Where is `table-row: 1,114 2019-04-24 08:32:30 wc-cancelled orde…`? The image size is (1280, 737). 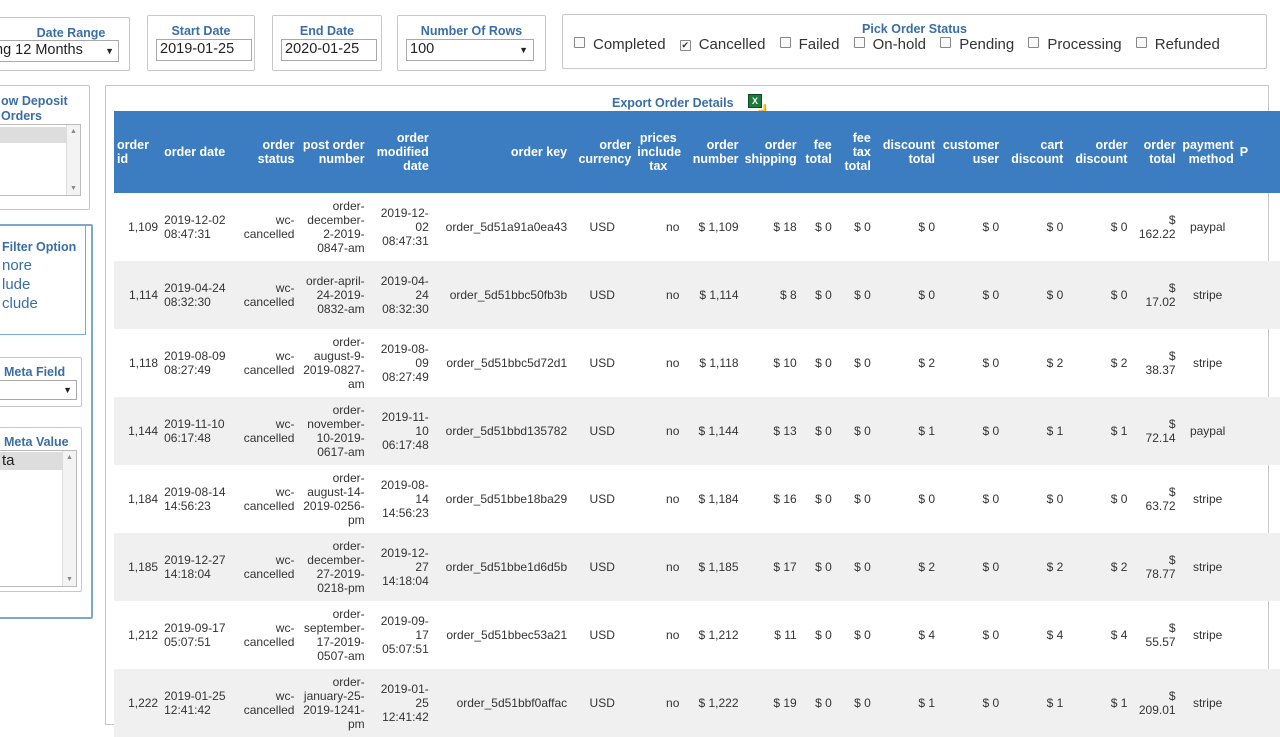 table-row: 1,114 2019-04-24 08:32:30 wc-cancelled orde… is located at coordinates (697, 295).